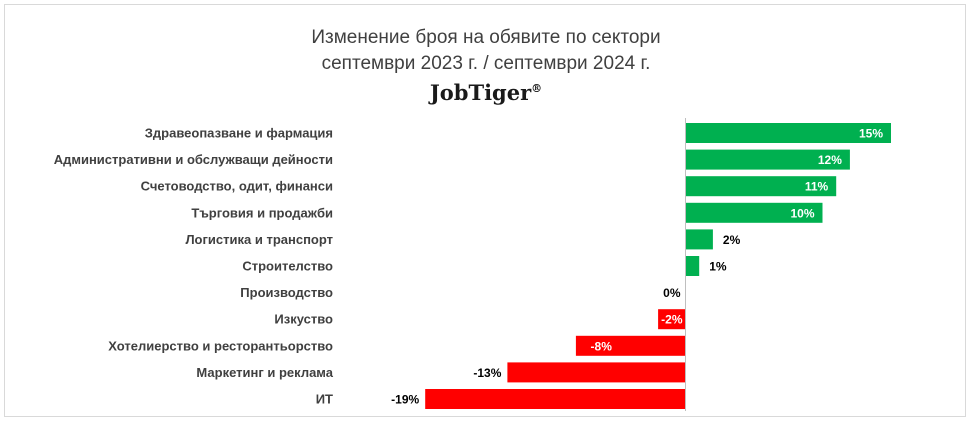 The width and height of the screenshot is (972, 423). What do you see at coordinates (718, 267) in the screenshot?
I see `value-label: 1%` at bounding box center [718, 267].